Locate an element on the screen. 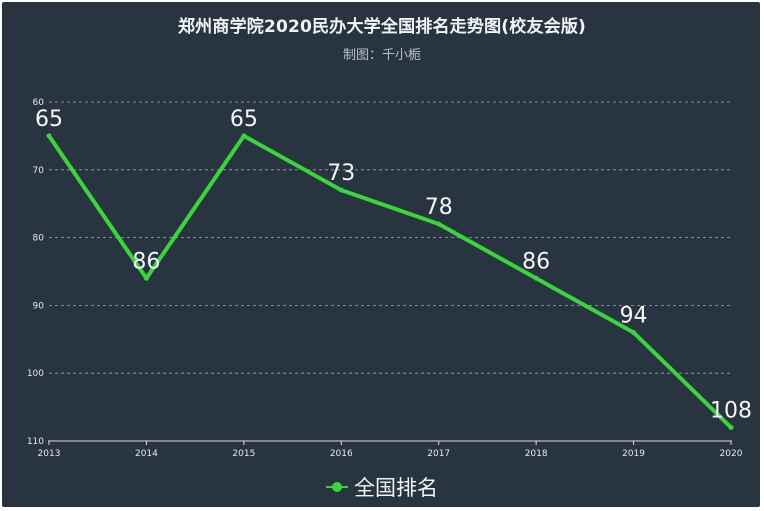 The image size is (764, 511). data-label: 73 is located at coordinates (341, 173).